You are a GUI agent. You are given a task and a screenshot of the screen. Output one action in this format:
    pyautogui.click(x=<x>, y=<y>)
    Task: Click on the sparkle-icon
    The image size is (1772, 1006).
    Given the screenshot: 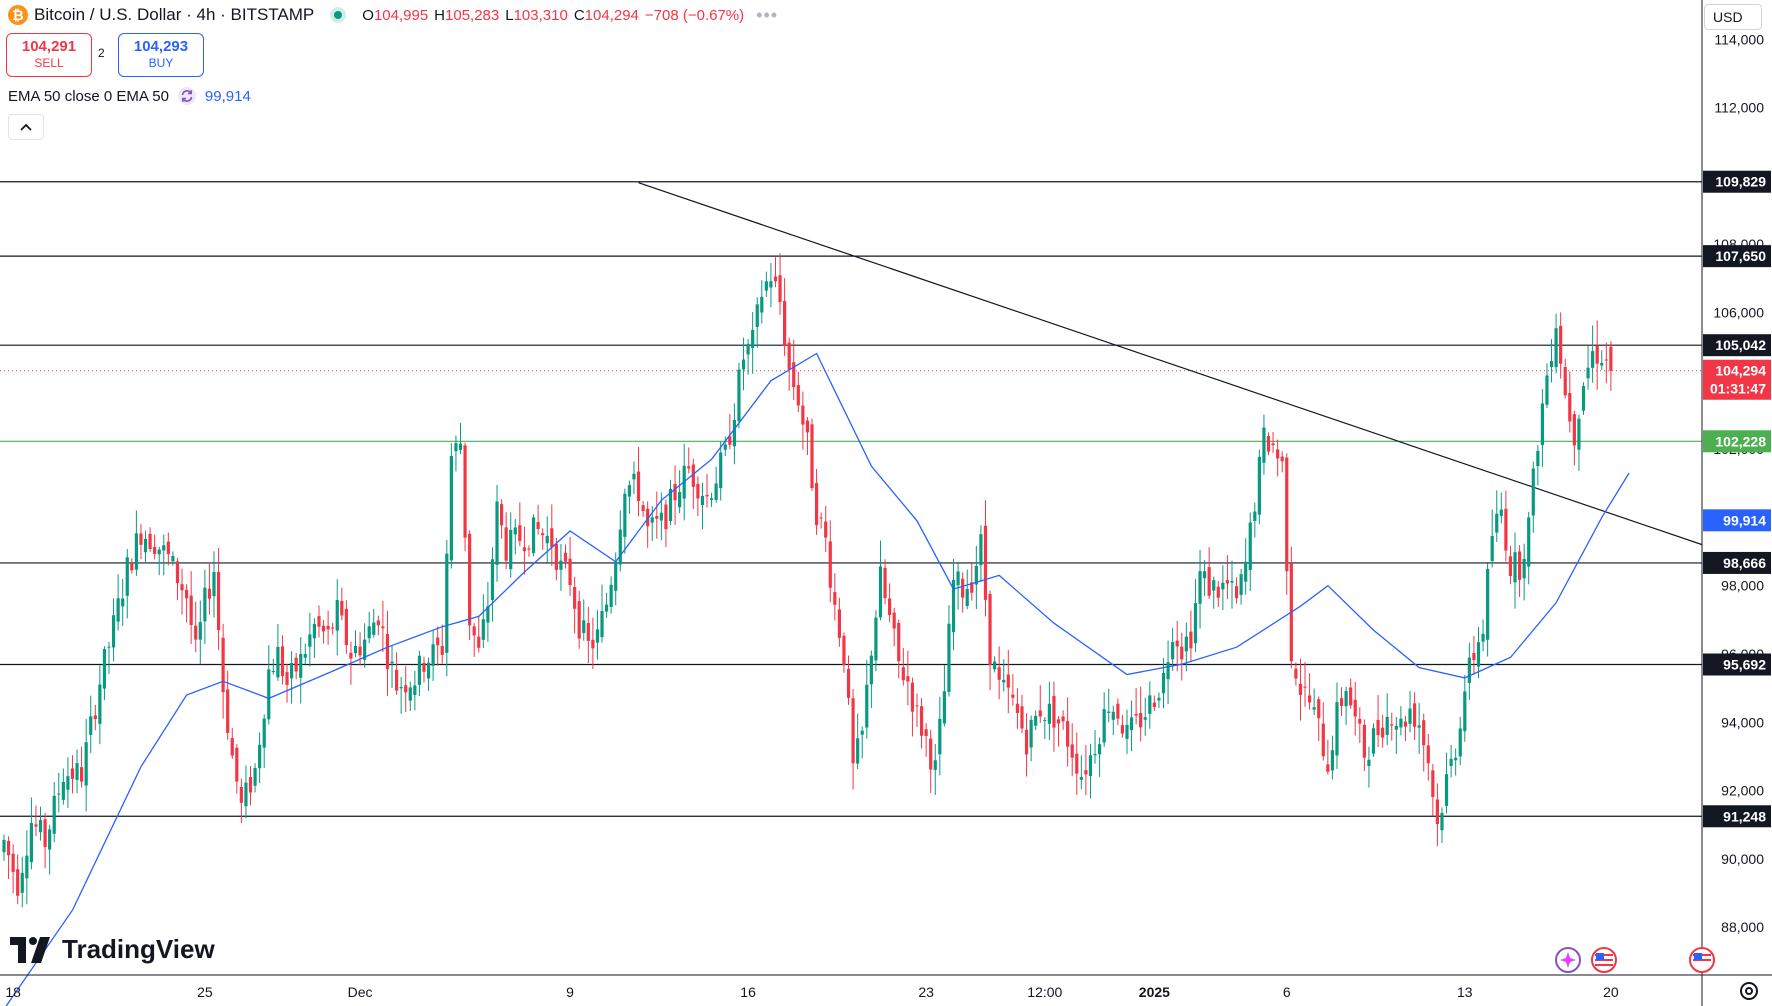 What is the action you would take?
    pyautogui.click(x=1568, y=960)
    